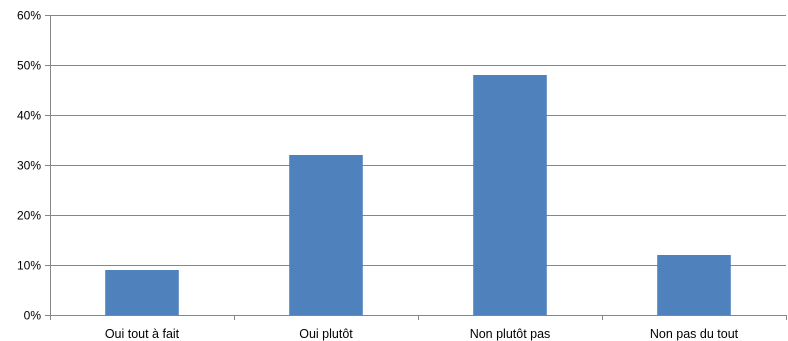 This screenshot has width=788, height=341. Describe the element at coordinates (29, 216) in the screenshot. I see `y-tick-label: 20%` at that location.